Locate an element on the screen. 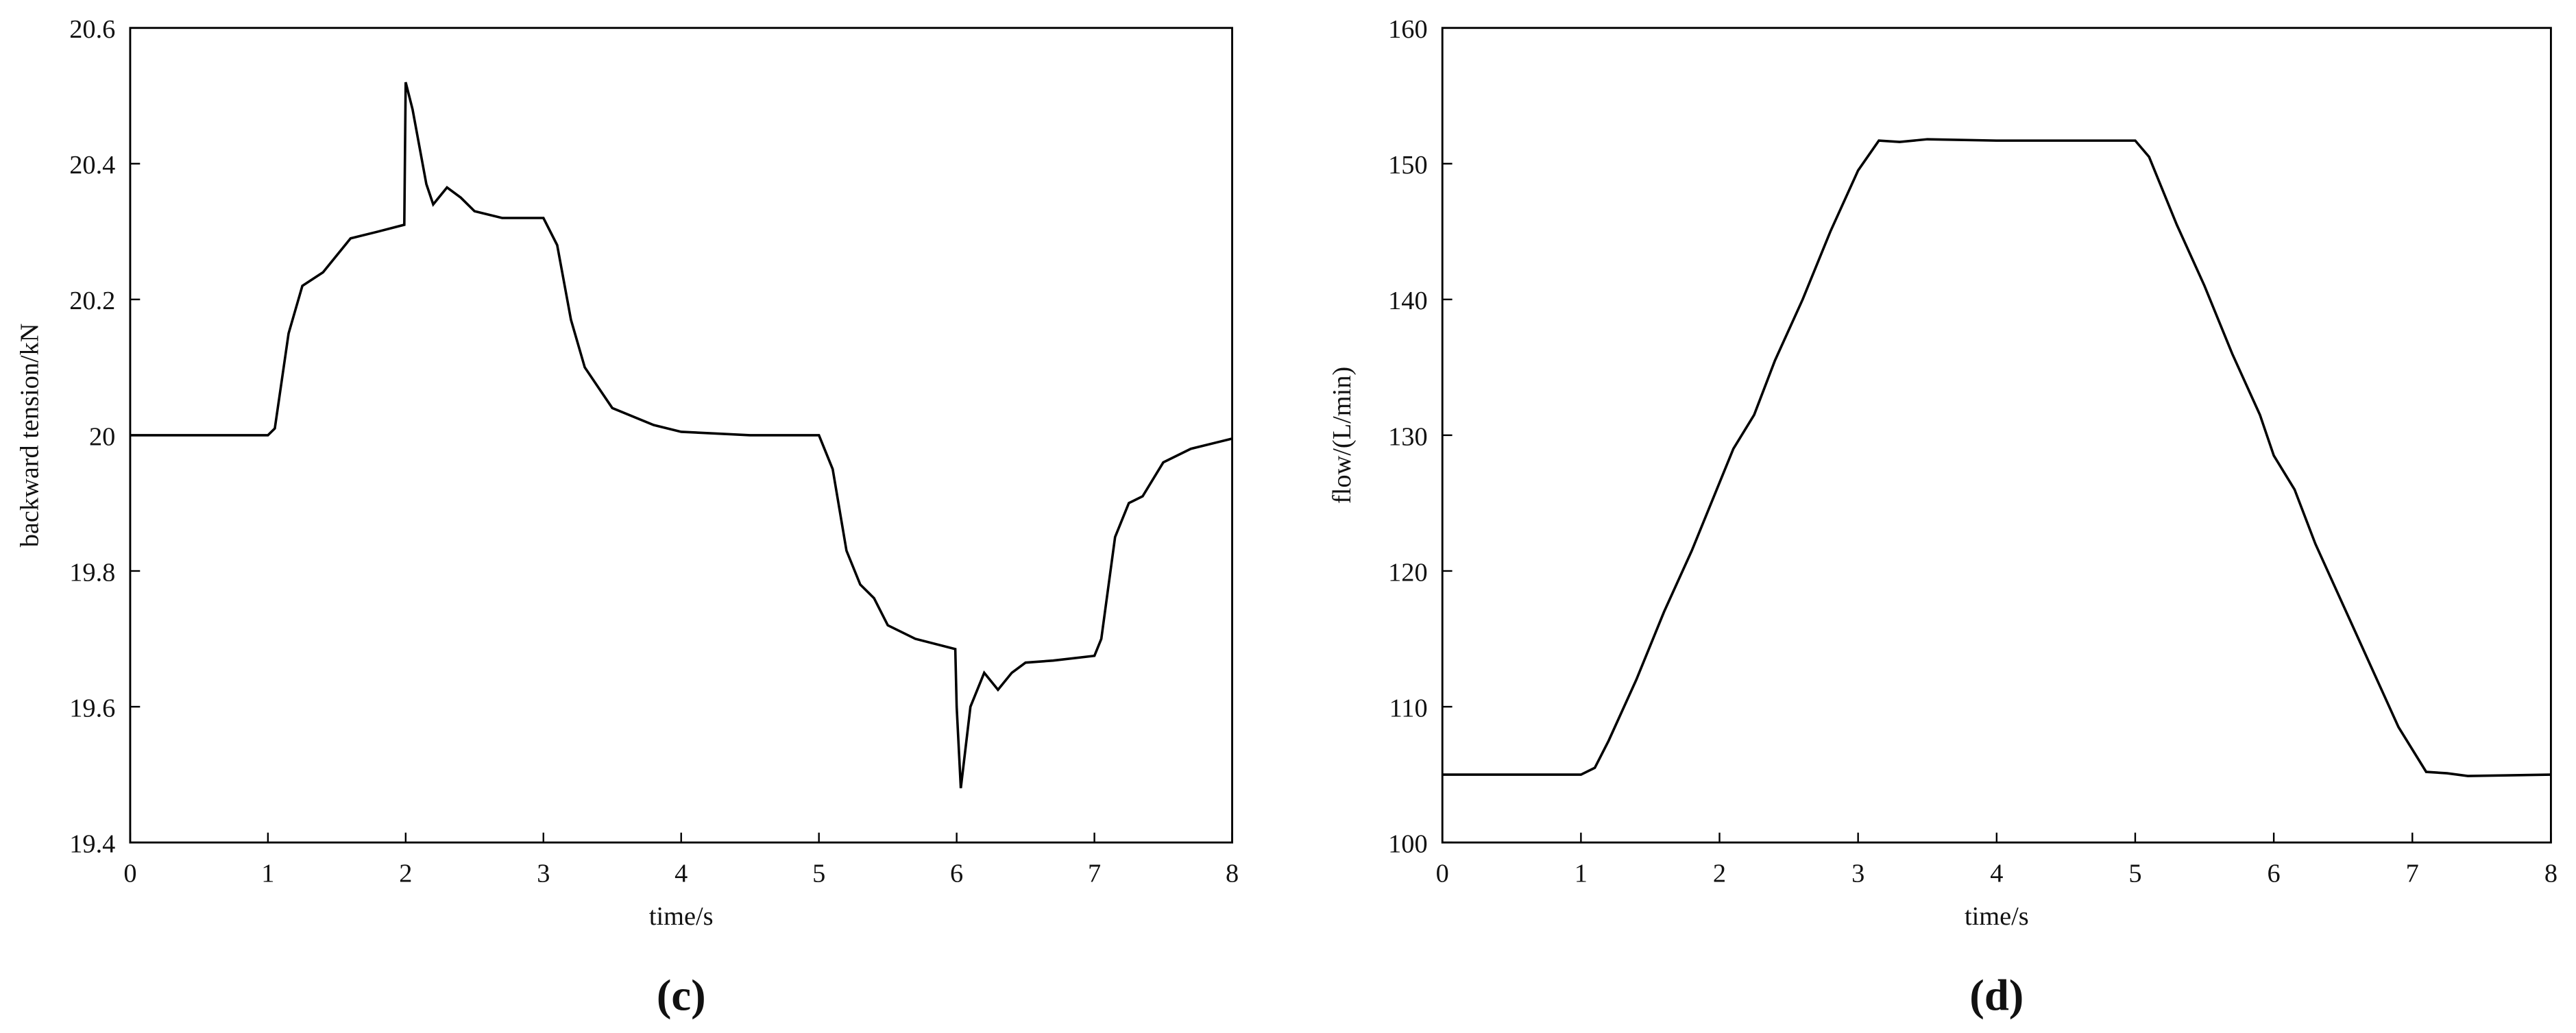 The width and height of the screenshot is (2576, 1033). y-tick-label: 100 is located at coordinates (1408, 844).